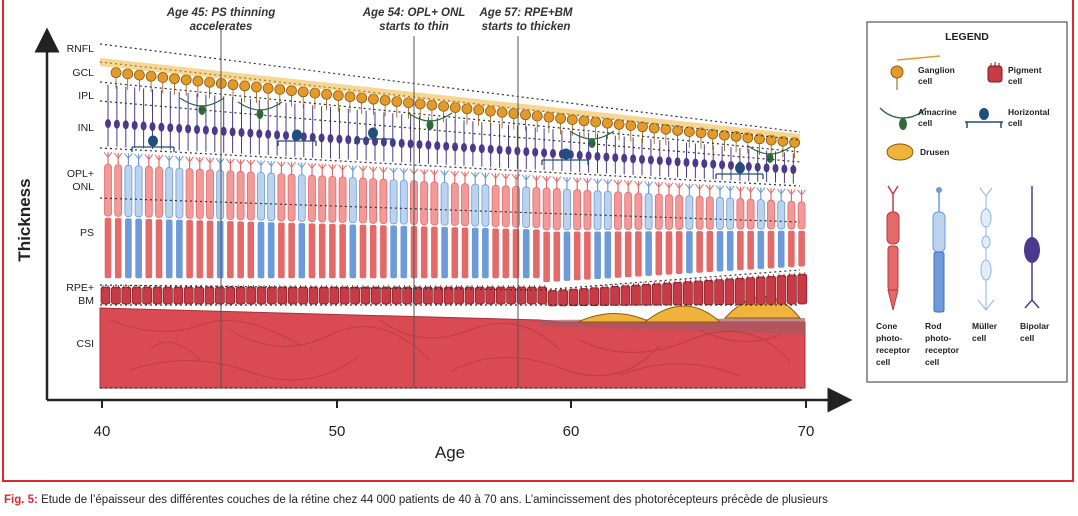  What do you see at coordinates (87, 233) in the screenshot?
I see `layer-label-ps: PS` at bounding box center [87, 233].